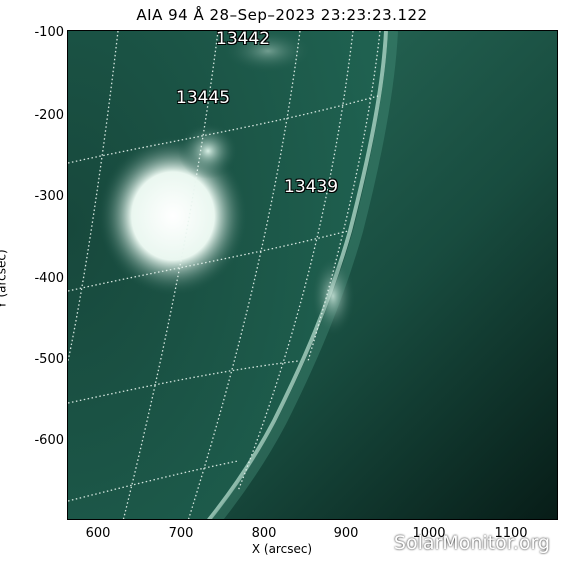  Describe the element at coordinates (471, 543) in the screenshot. I see `watermark: SolarMonitor.org` at that location.